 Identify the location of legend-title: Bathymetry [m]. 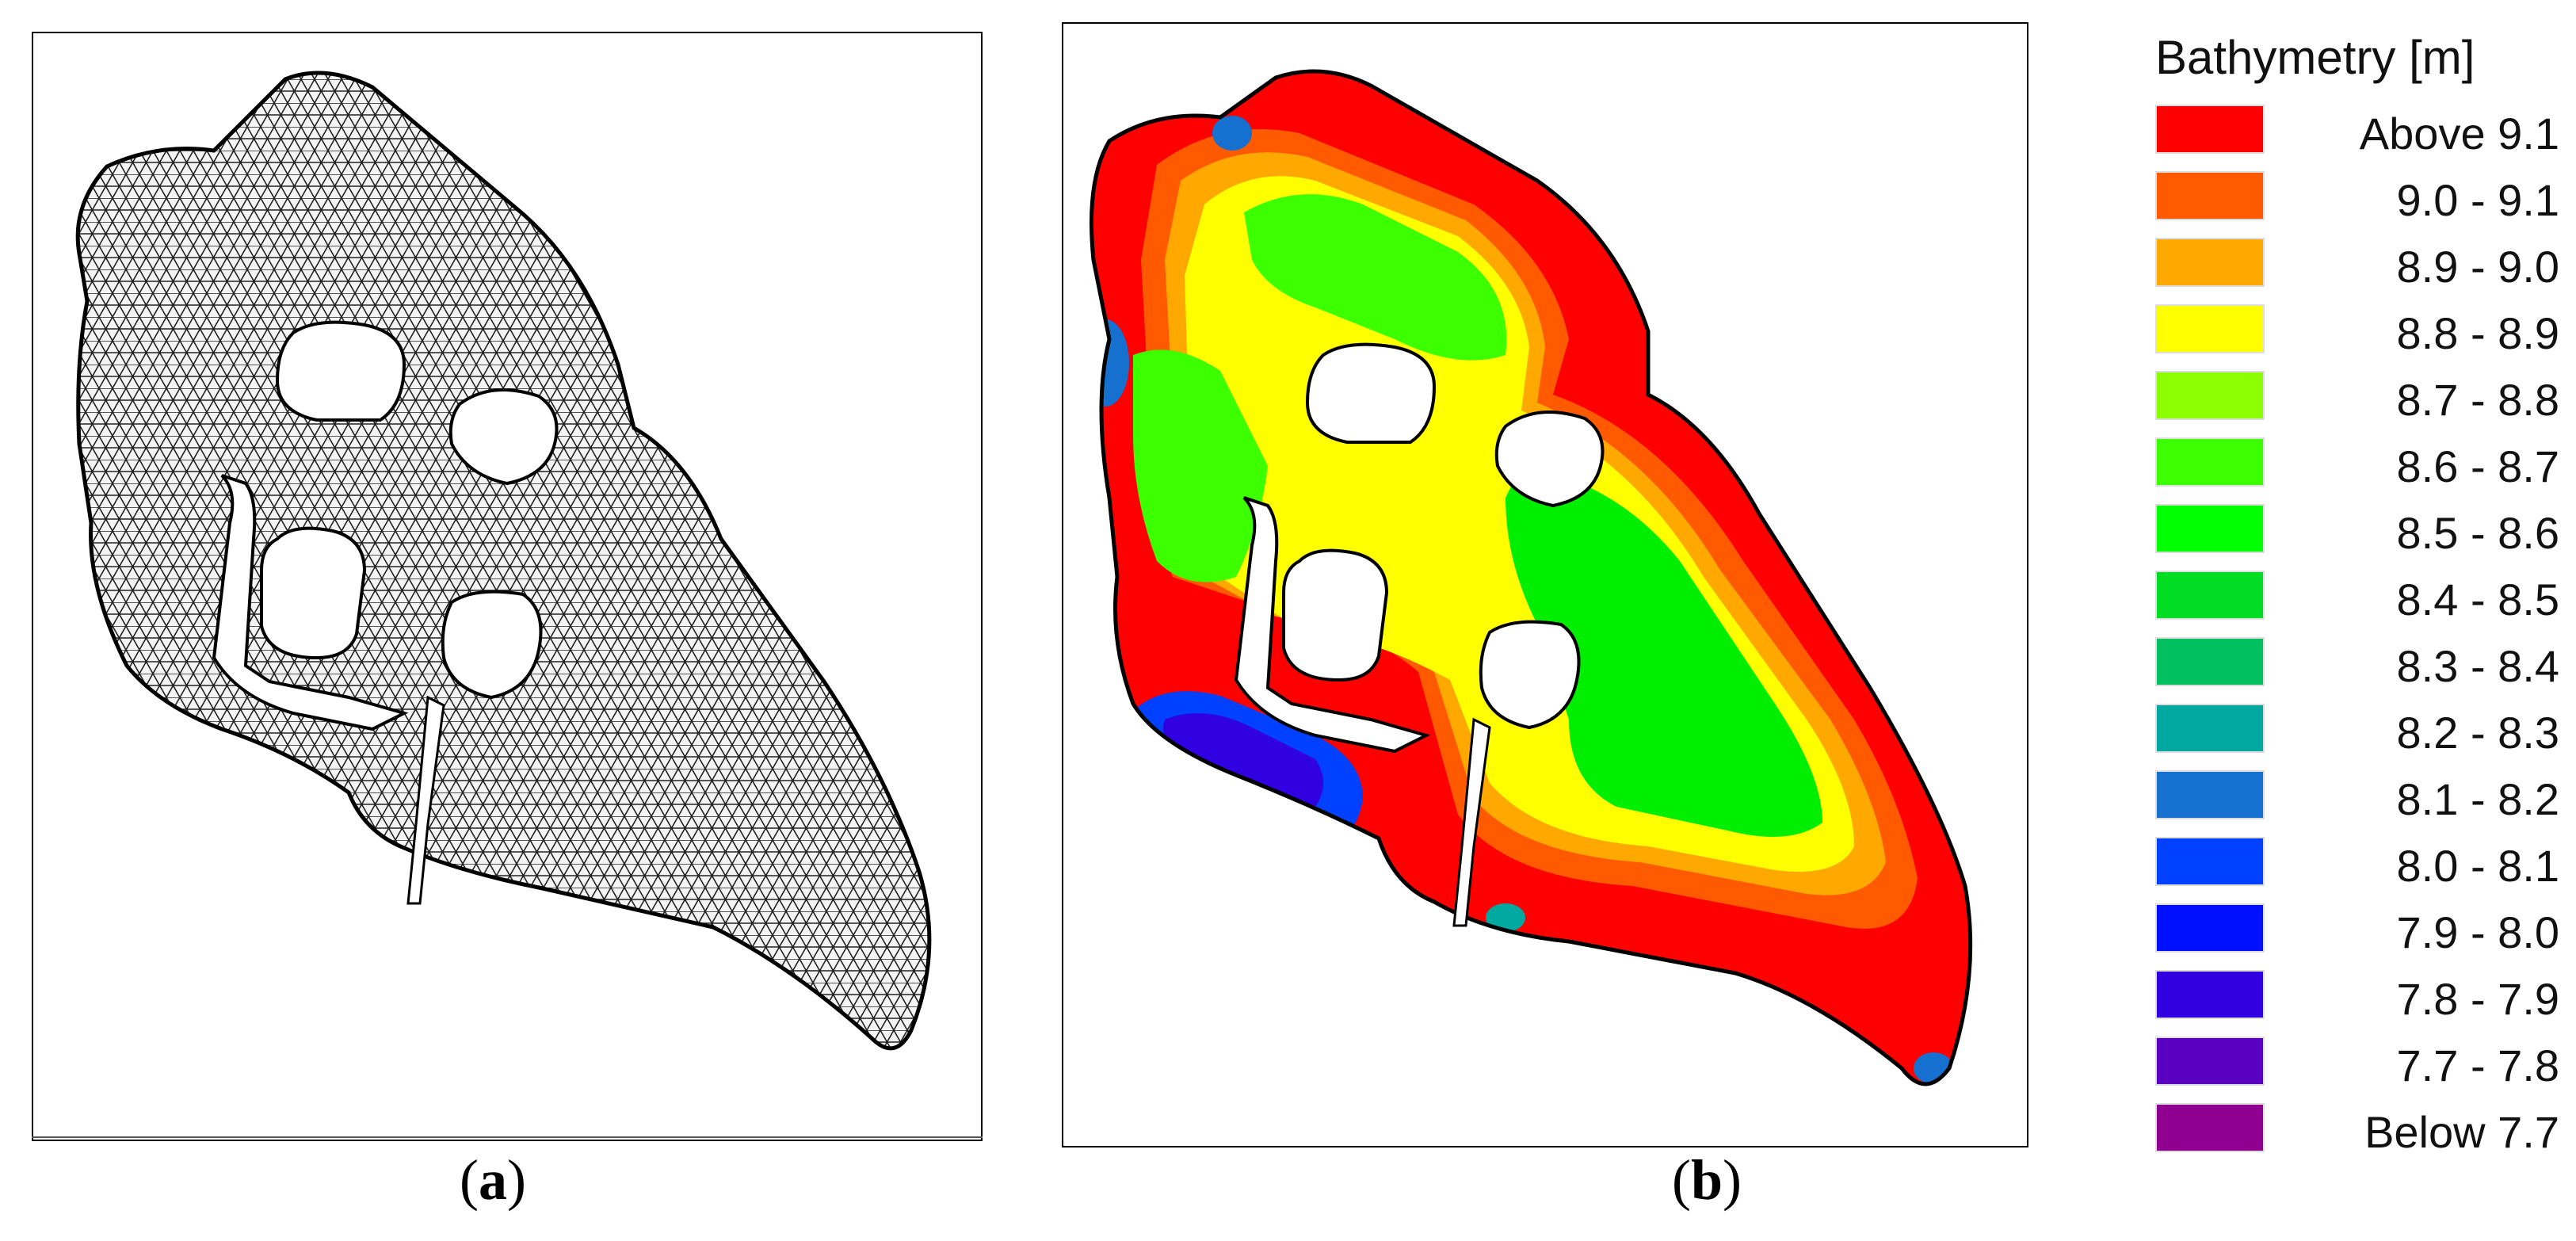
(2315, 57).